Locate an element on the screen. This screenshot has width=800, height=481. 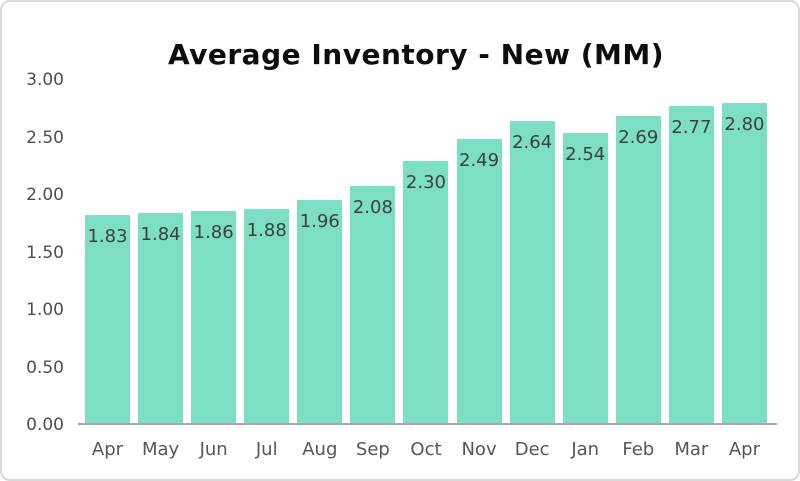
bar-value-label: 1.88 is located at coordinates (266, 230).